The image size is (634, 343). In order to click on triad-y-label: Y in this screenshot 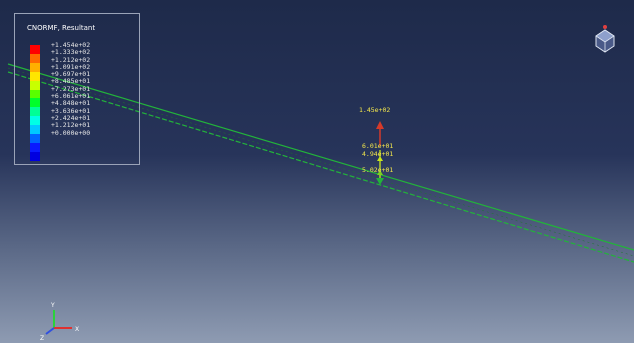, I will do `click(52, 305)`.